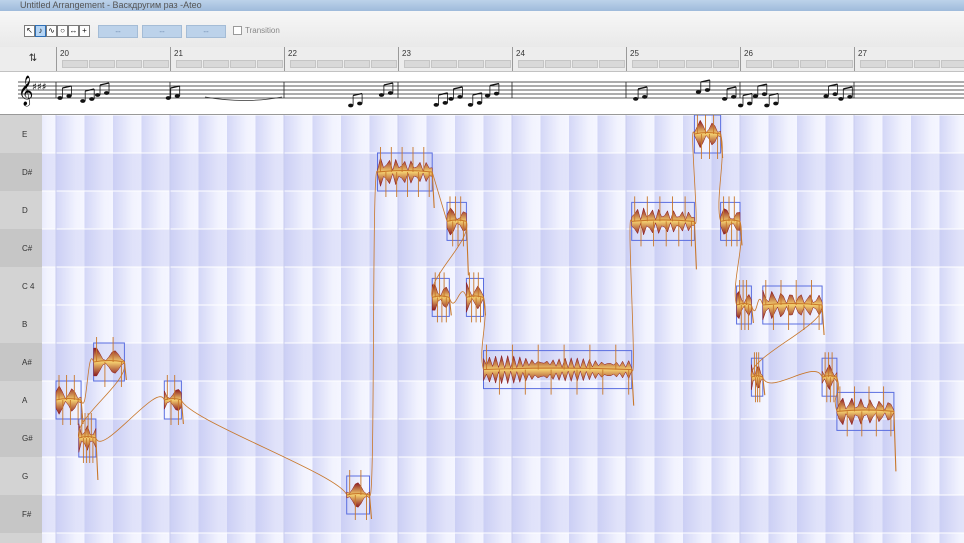 The height and width of the screenshot is (543, 964). Describe the element at coordinates (21, 324) in the screenshot. I see `pitch-key: B` at that location.